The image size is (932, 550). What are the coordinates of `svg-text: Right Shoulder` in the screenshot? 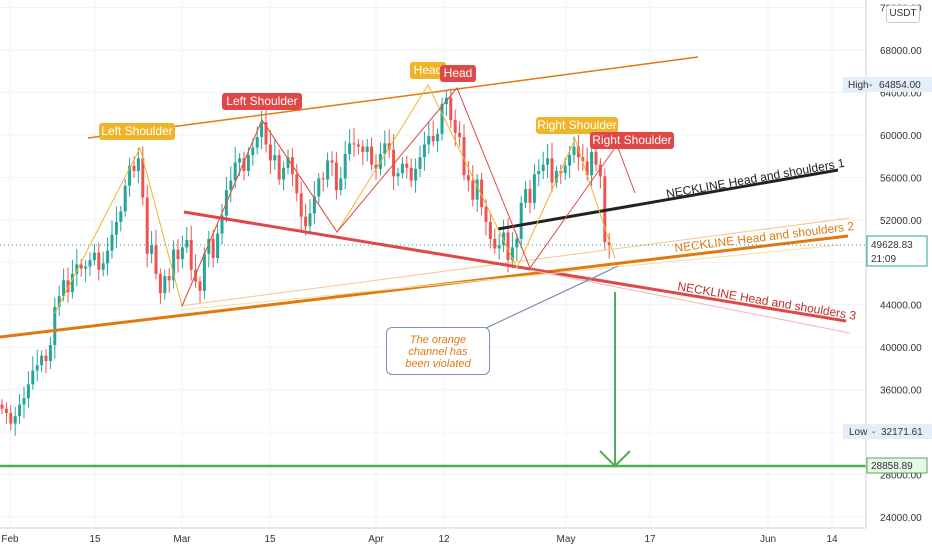 It's located at (631, 140).